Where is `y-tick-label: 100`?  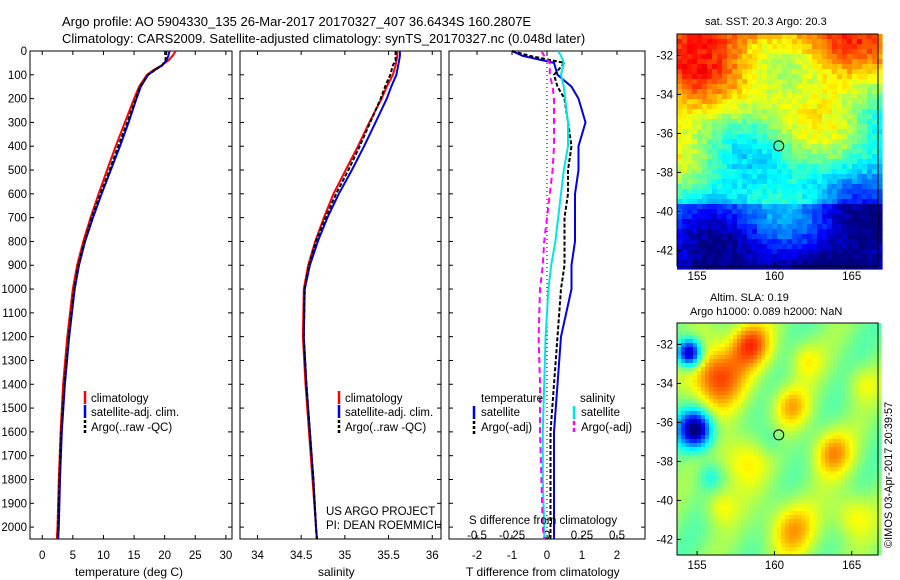
y-tick-label: 100 is located at coordinates (17, 76).